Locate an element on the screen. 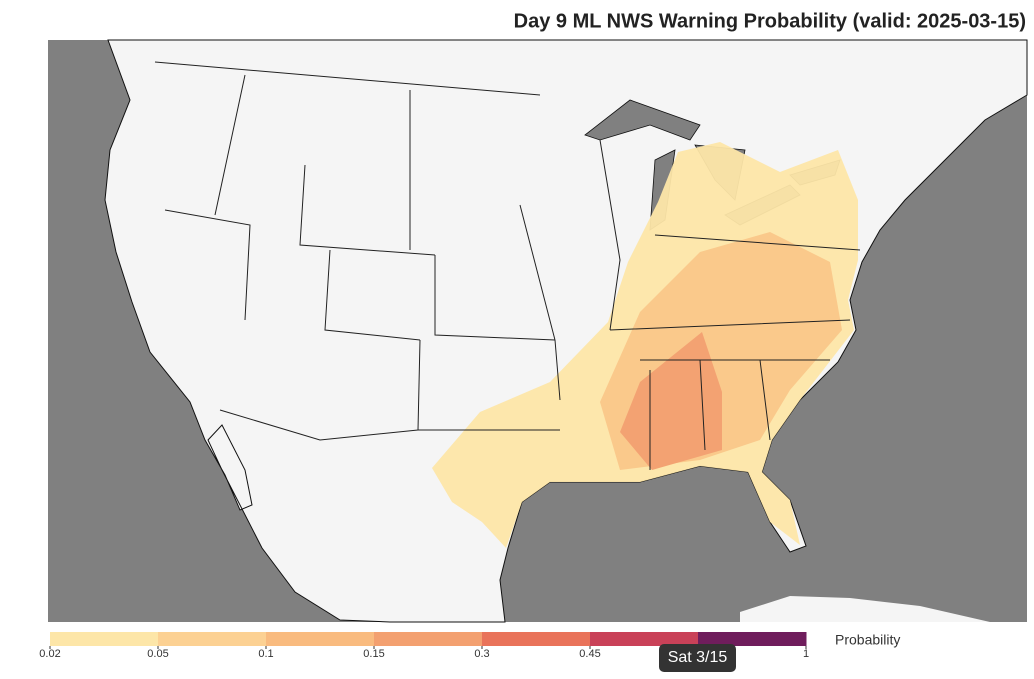 The width and height of the screenshot is (1034, 679). colorbar-tick-label: 0.05 is located at coordinates (157, 654).